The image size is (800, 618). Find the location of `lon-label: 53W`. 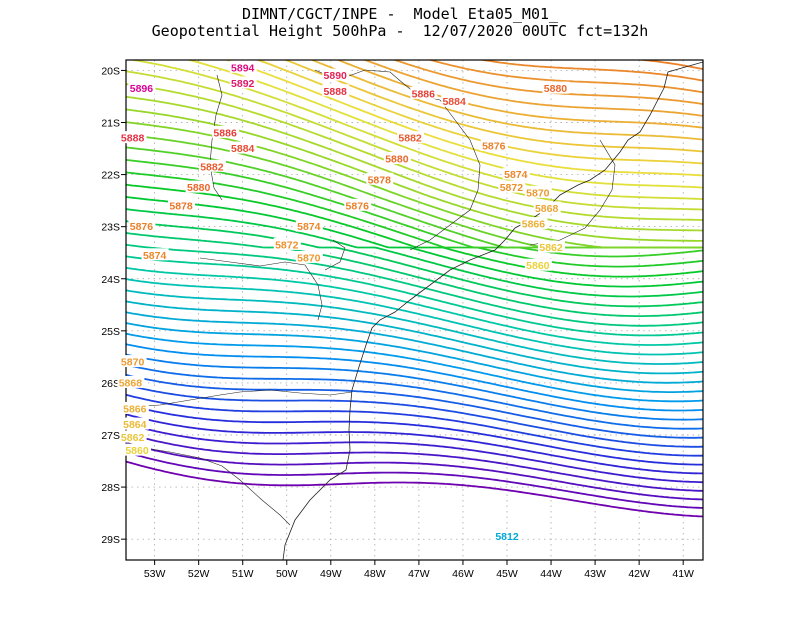

lon-label: 53W is located at coordinates (155, 574).